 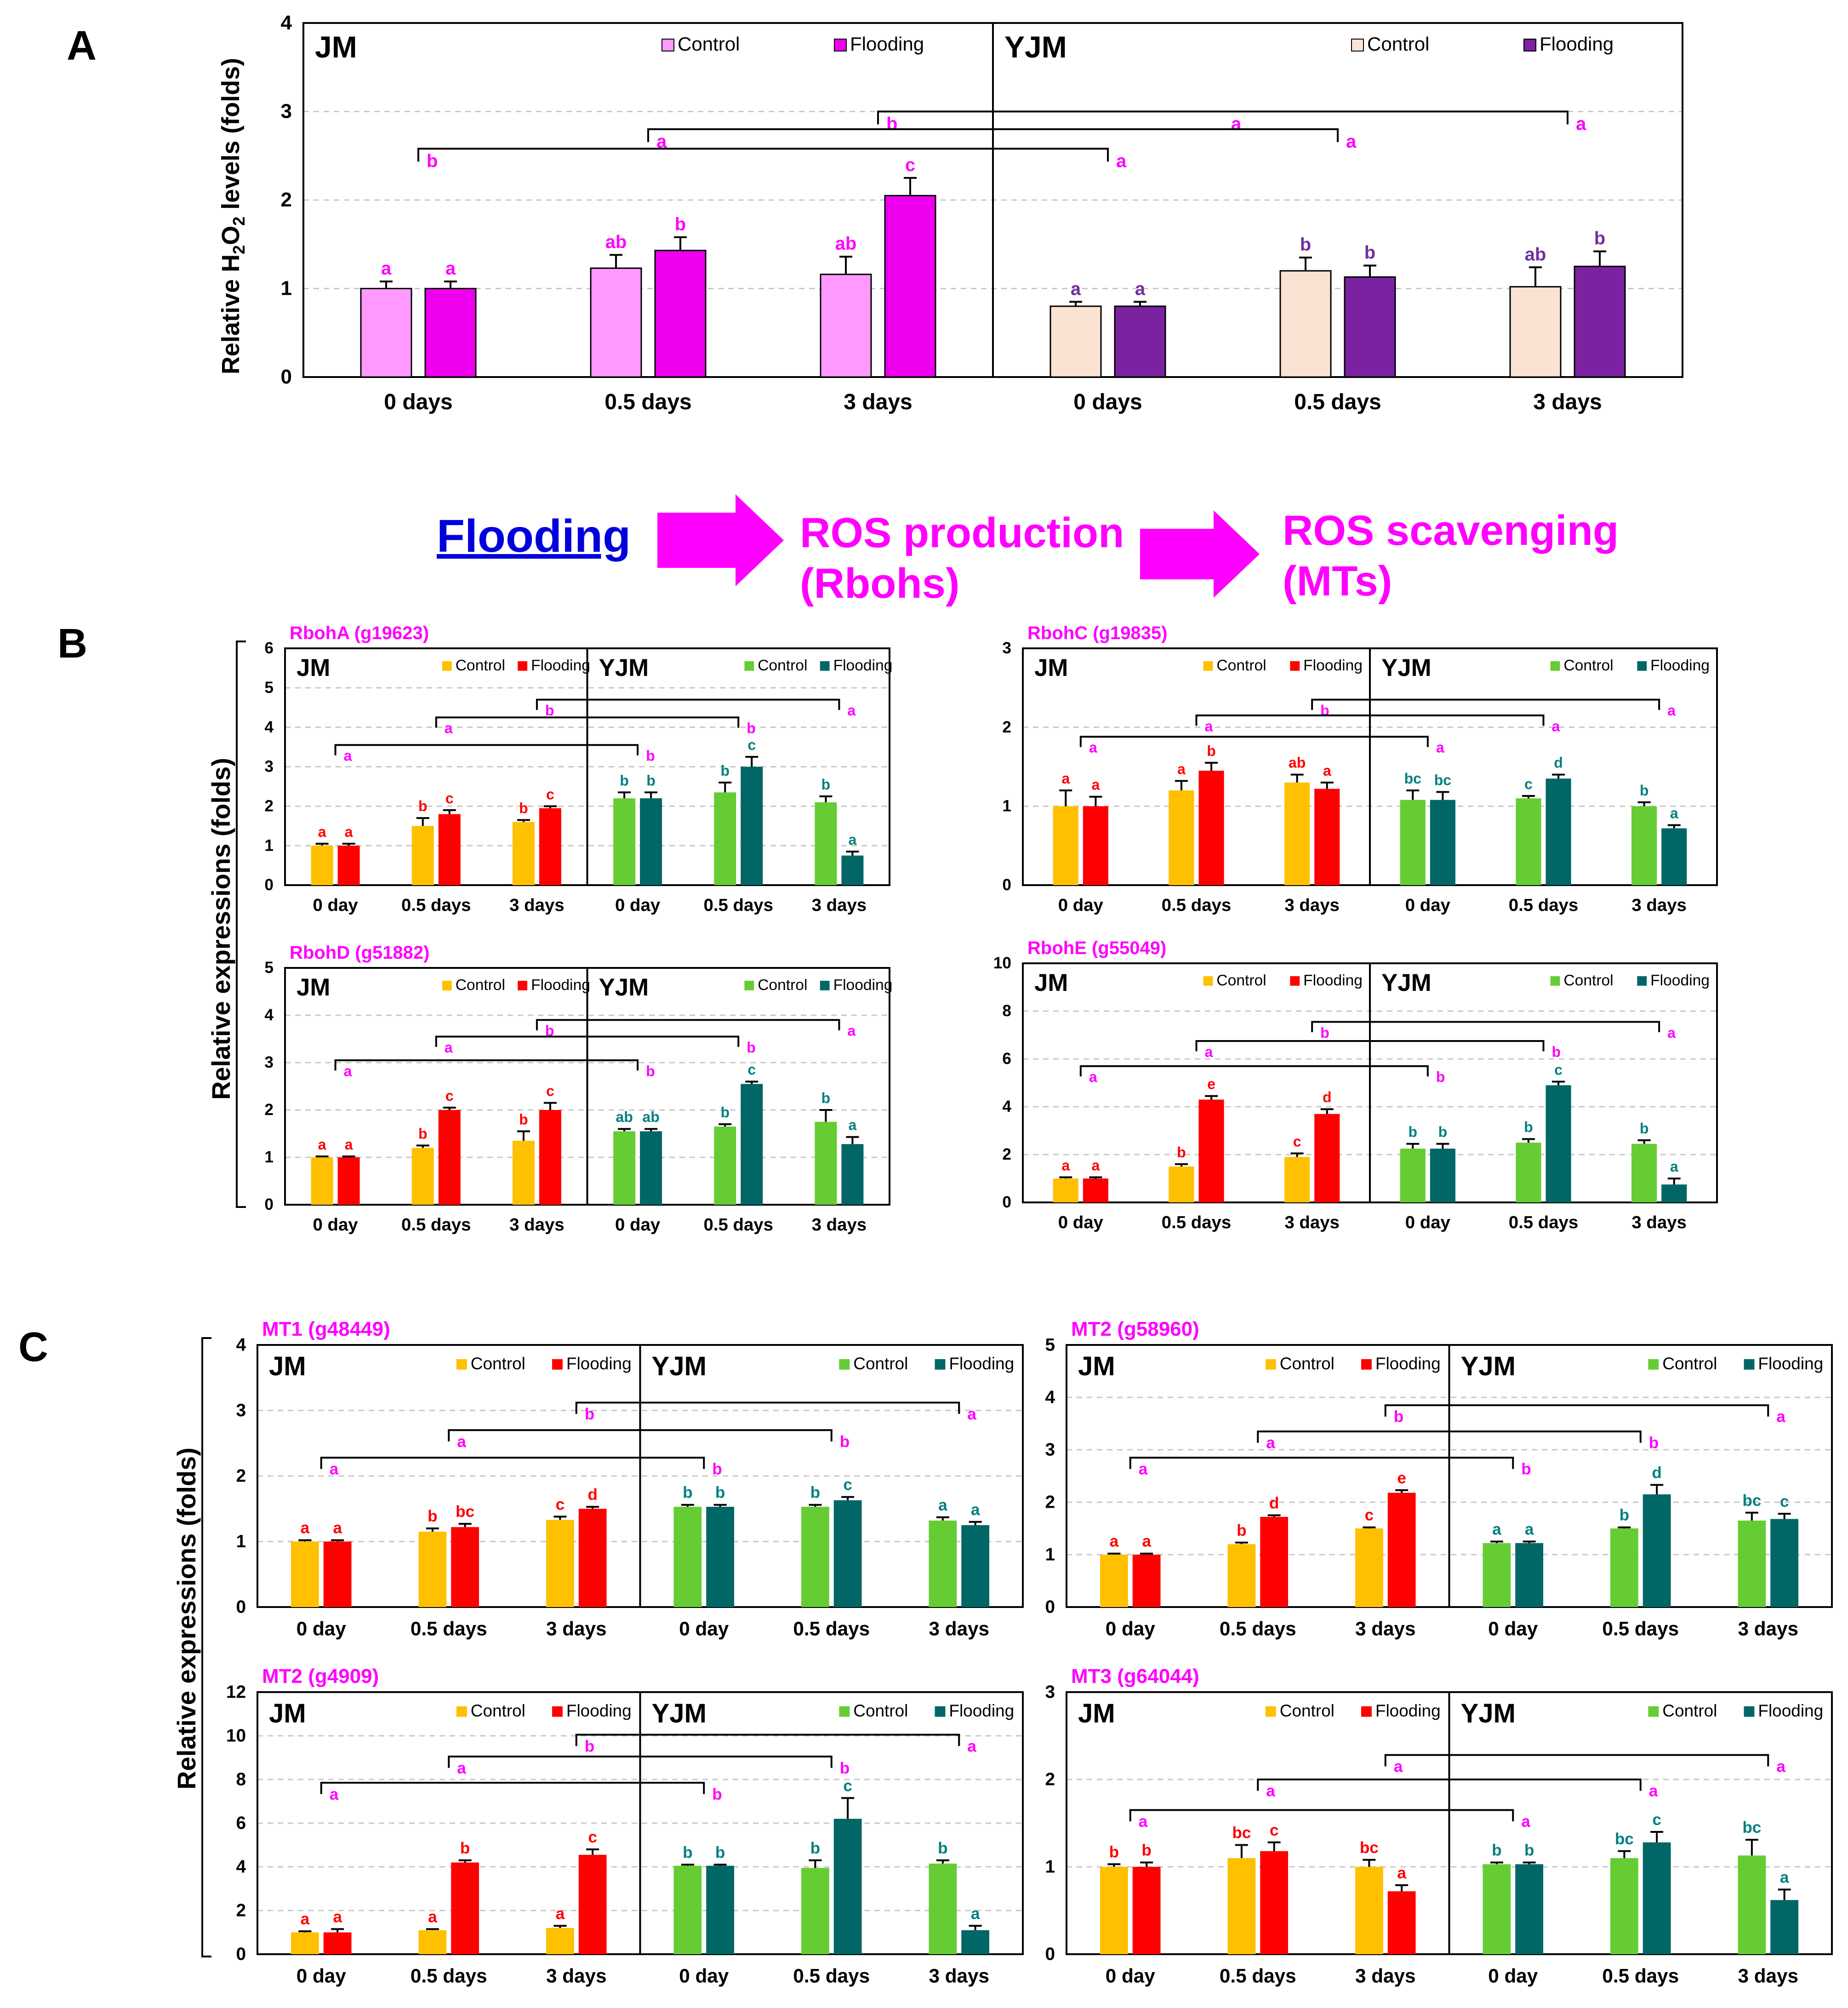 What do you see at coordinates (962, 532) in the screenshot?
I see `ros-production-line1: ROS production` at bounding box center [962, 532].